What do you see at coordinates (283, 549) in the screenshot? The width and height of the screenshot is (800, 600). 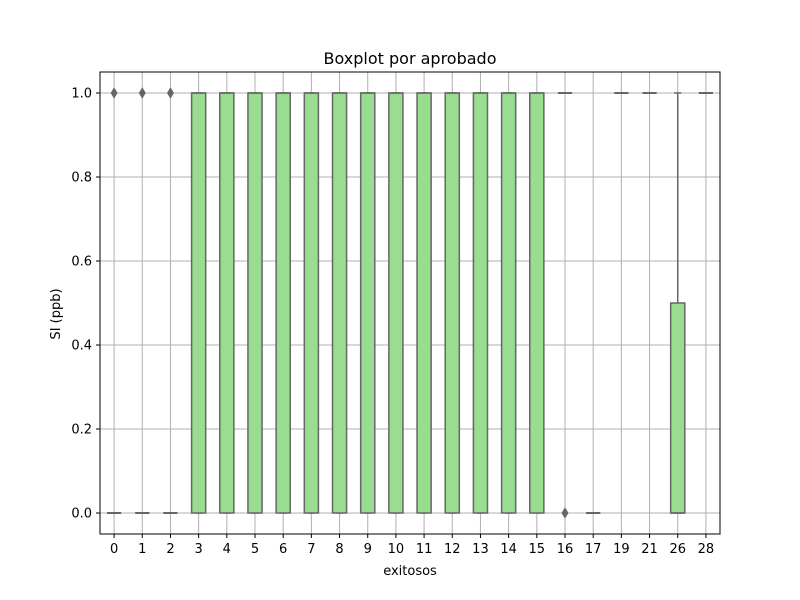 I see `x-tick-label: 6` at bounding box center [283, 549].